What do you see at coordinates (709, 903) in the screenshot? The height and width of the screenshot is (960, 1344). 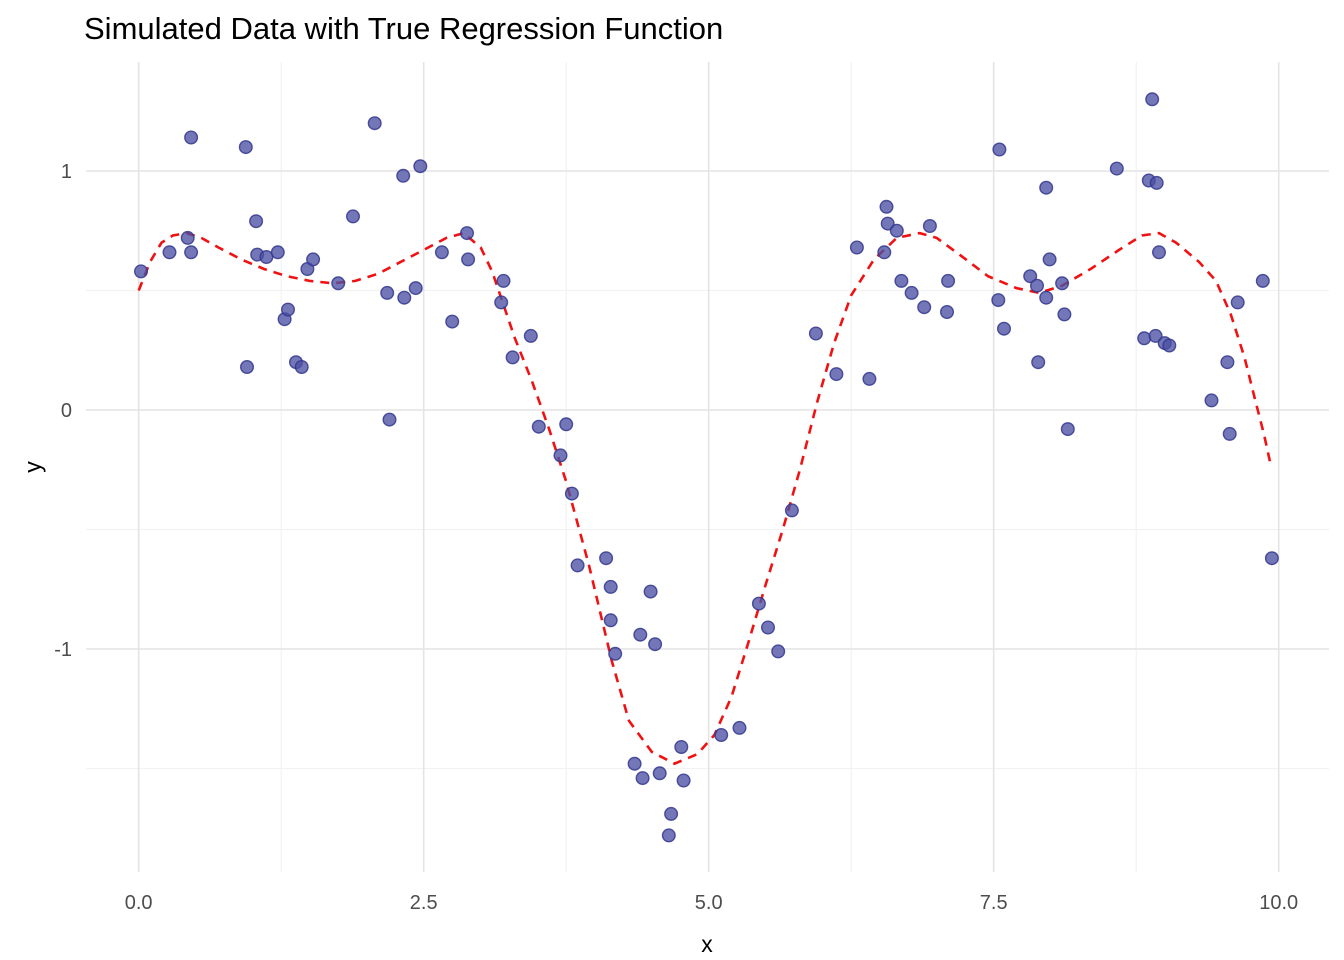 I see `x-tick-label: 5.0` at bounding box center [709, 903].